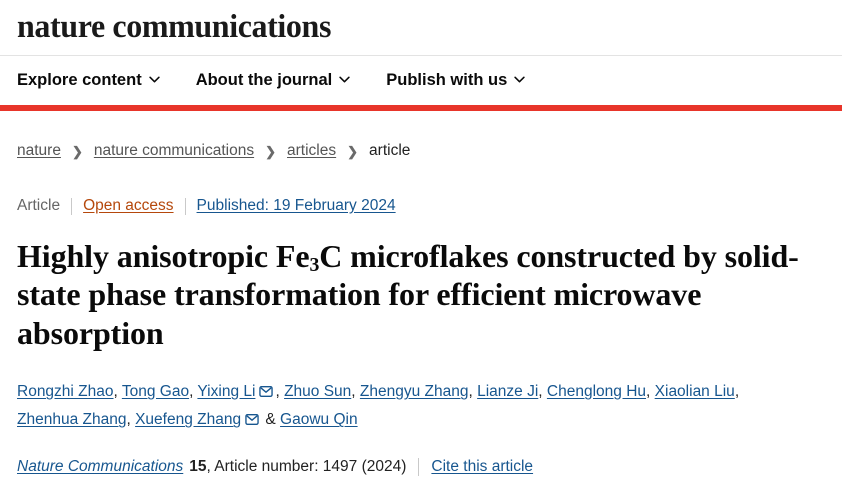  What do you see at coordinates (188, 420) in the screenshot?
I see `author-link: Xuefeng Zhang` at bounding box center [188, 420].